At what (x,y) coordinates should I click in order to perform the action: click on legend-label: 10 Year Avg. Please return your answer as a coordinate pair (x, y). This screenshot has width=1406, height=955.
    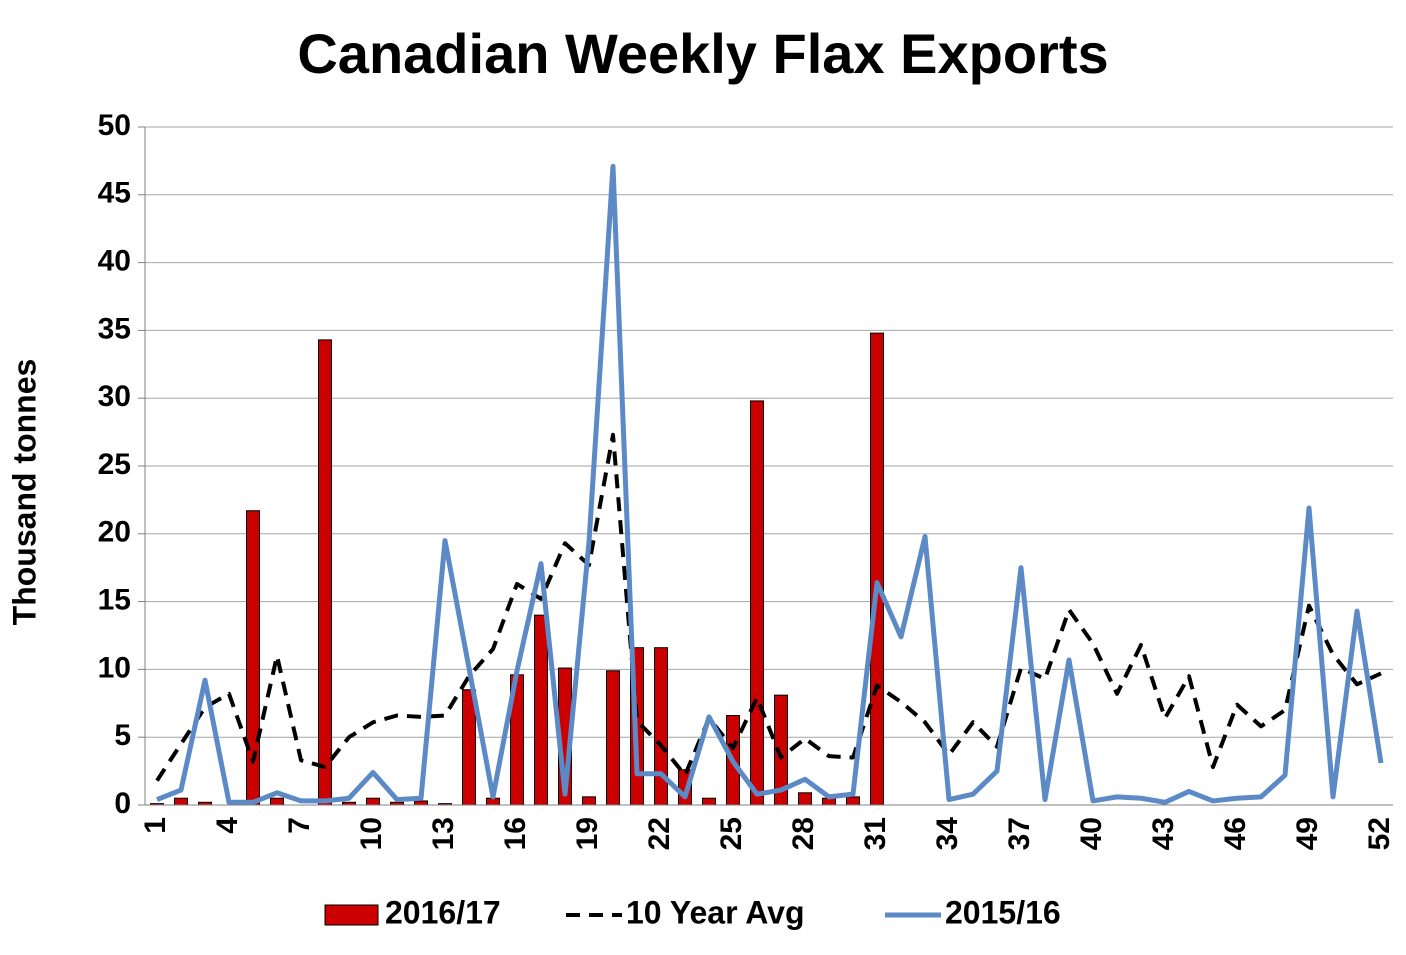
    Looking at the image, I should click on (715, 912).